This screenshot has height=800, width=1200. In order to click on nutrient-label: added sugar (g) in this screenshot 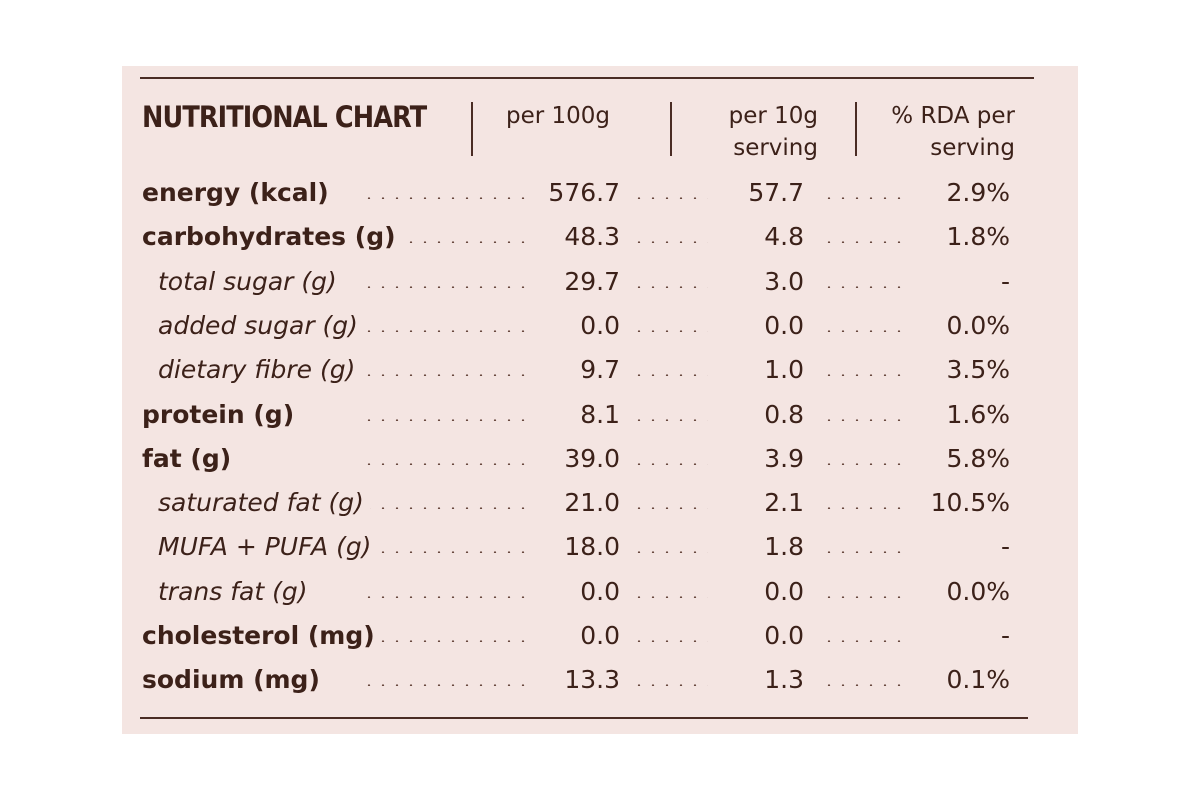, I will do `click(261, 325)`.